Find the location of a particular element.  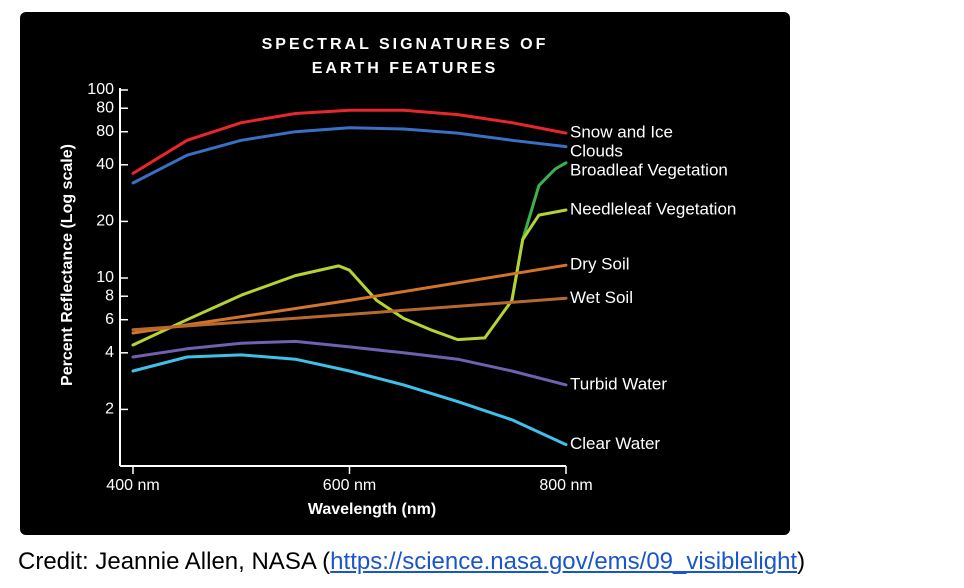

y-tick-label: 4 is located at coordinates (109, 352).